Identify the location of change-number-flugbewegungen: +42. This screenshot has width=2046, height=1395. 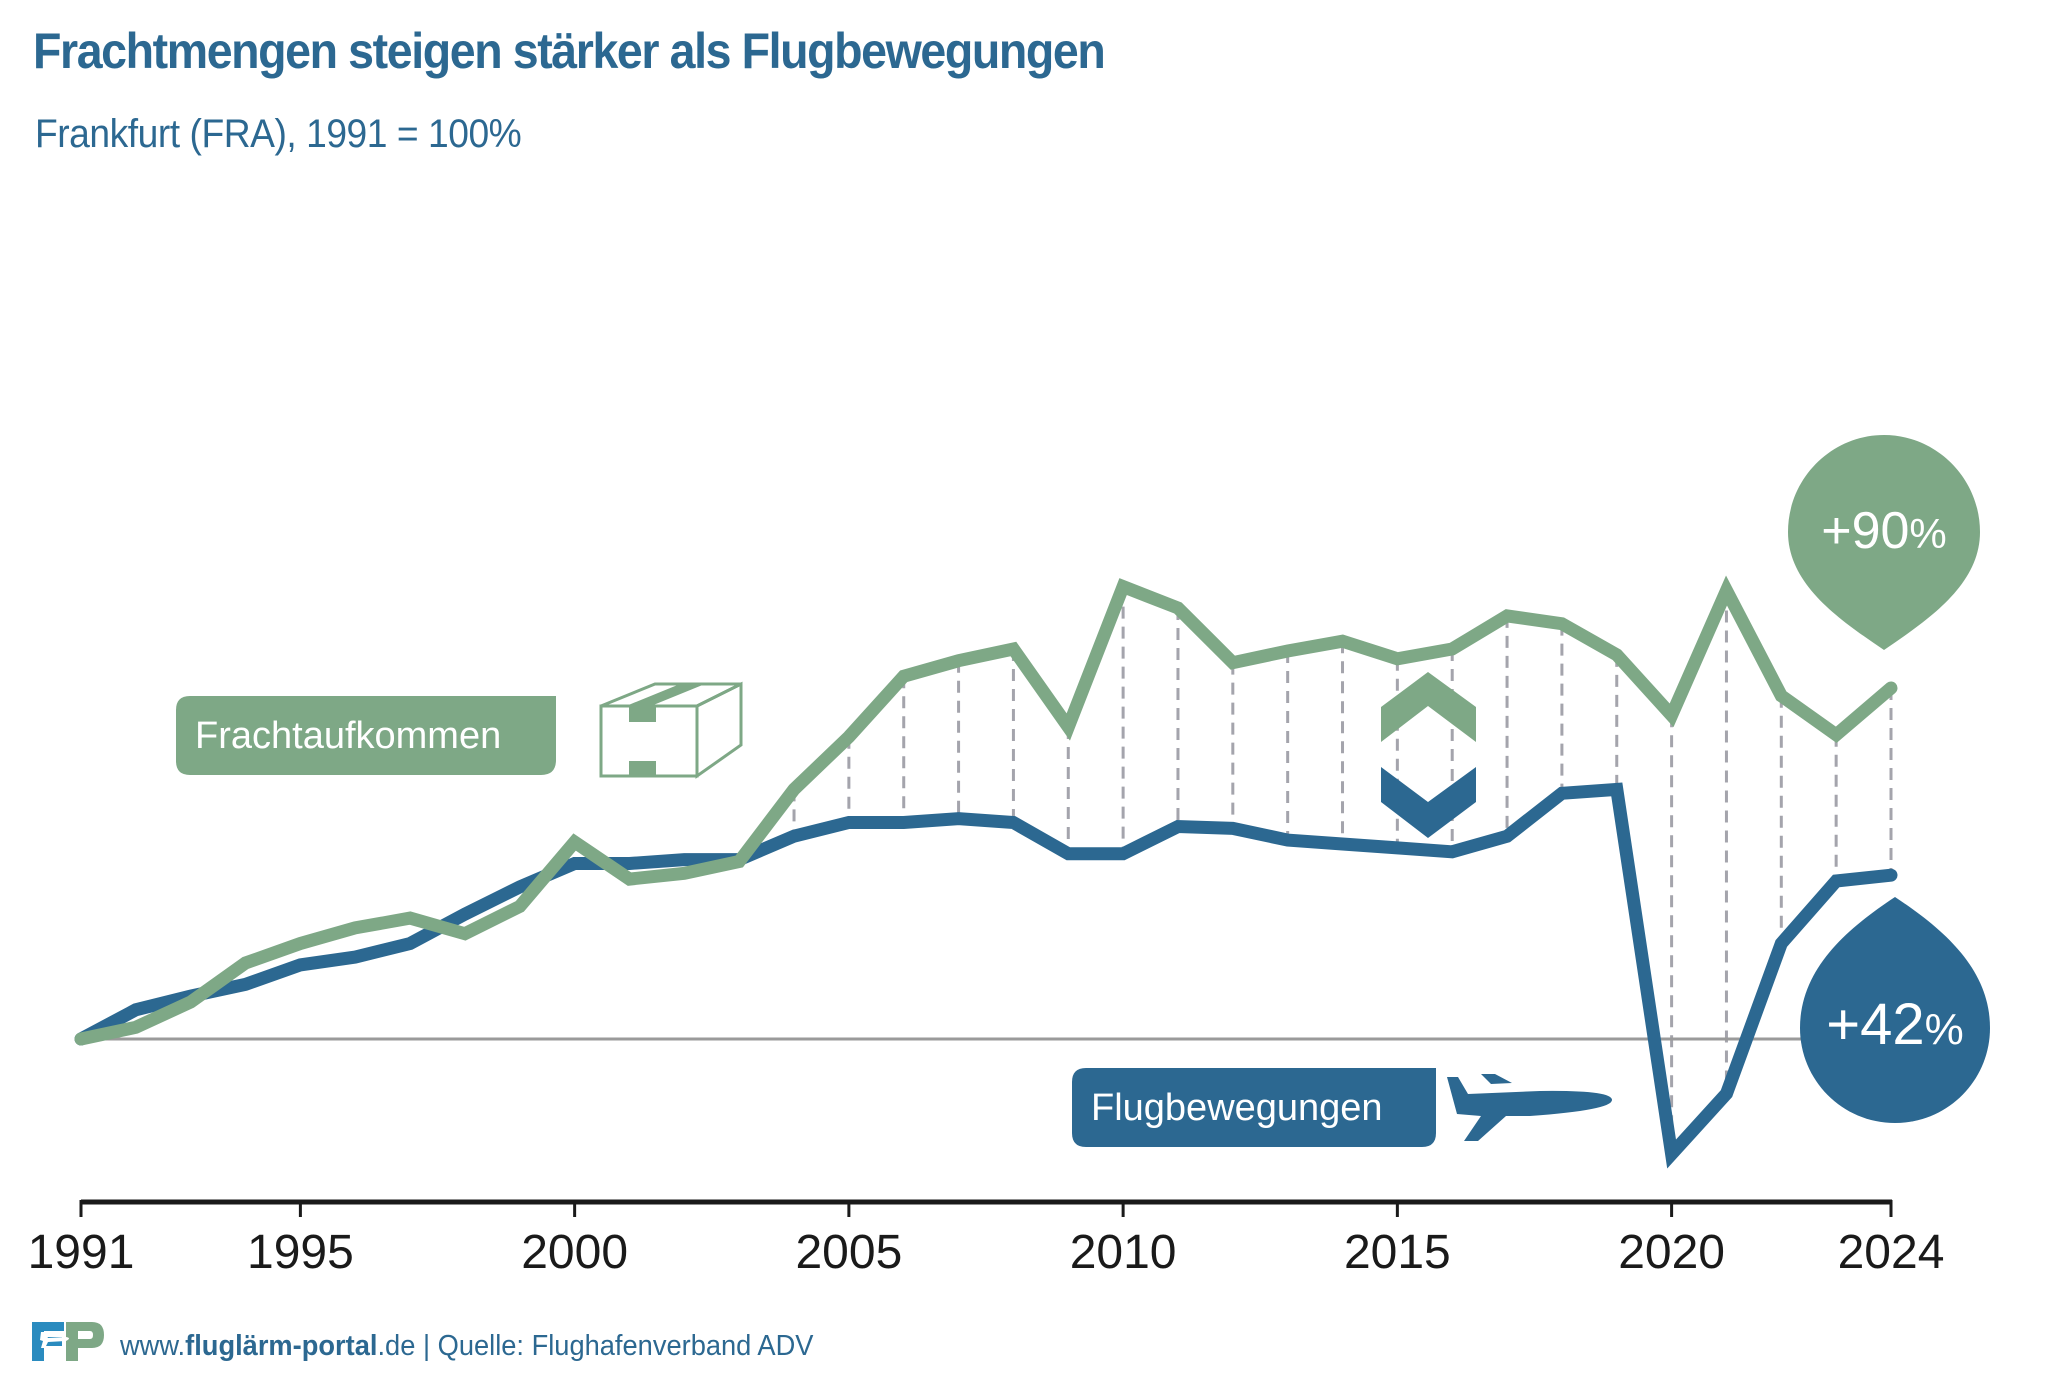
(1875, 1024).